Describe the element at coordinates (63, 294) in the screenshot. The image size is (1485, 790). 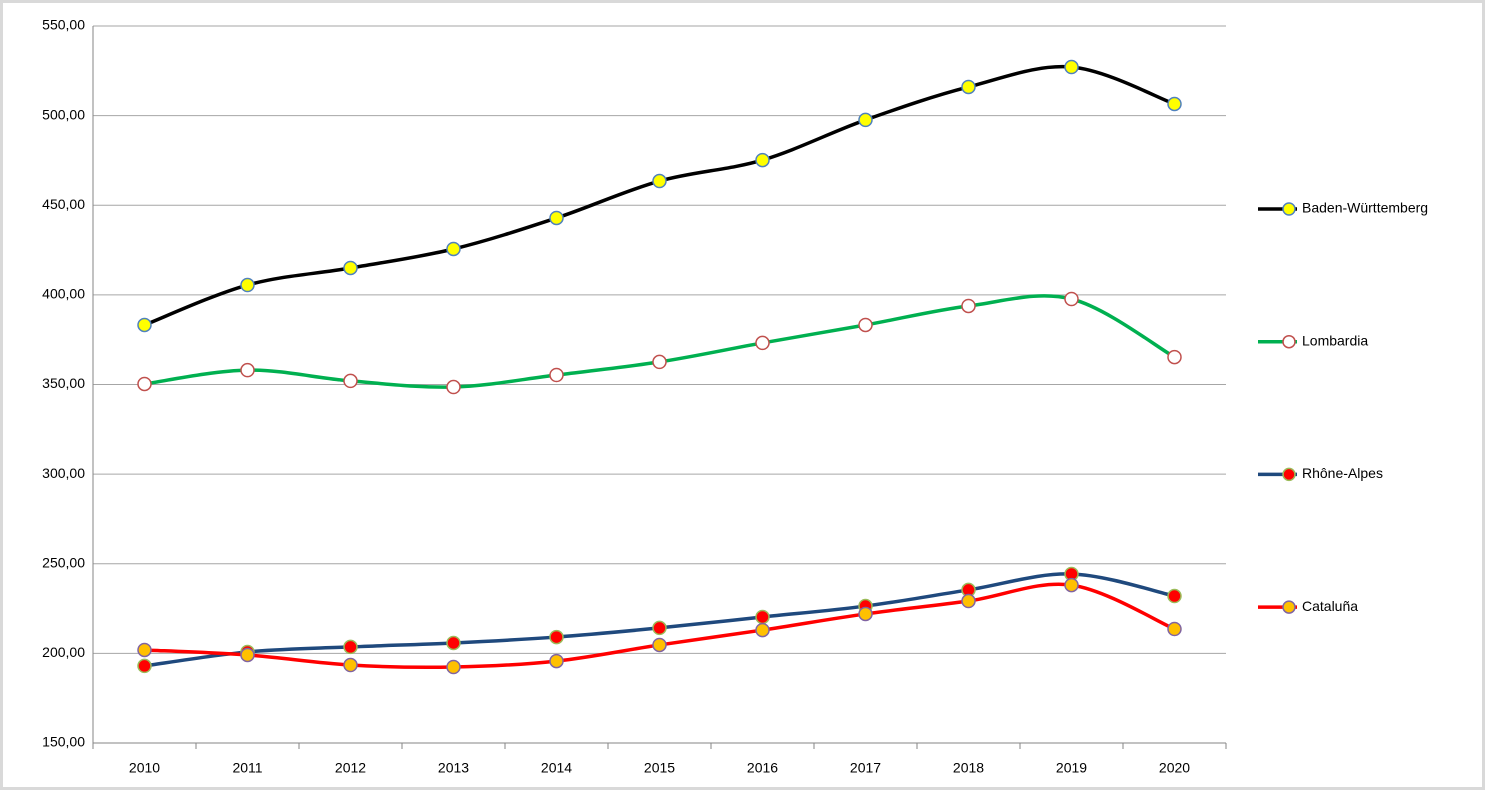
I see `y-tick-label: 400,00` at that location.